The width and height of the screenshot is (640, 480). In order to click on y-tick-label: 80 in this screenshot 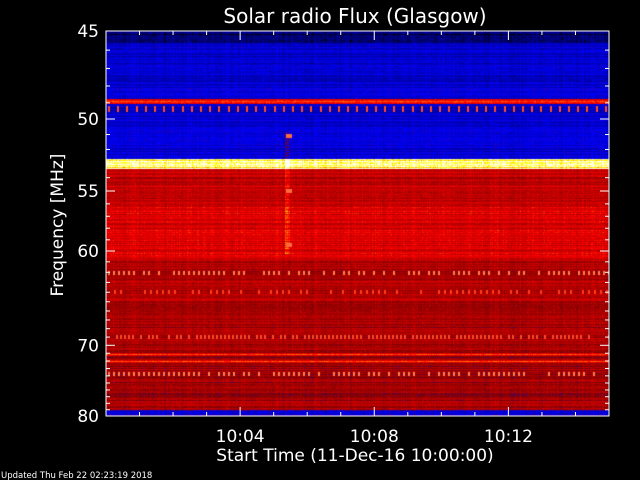, I will do `click(88, 417)`.